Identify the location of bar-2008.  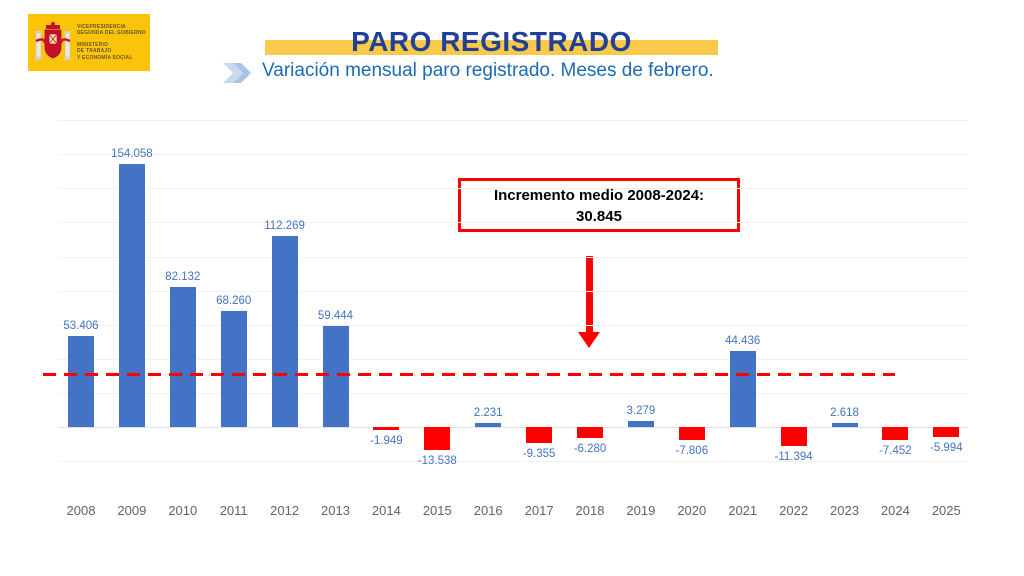
(81, 381).